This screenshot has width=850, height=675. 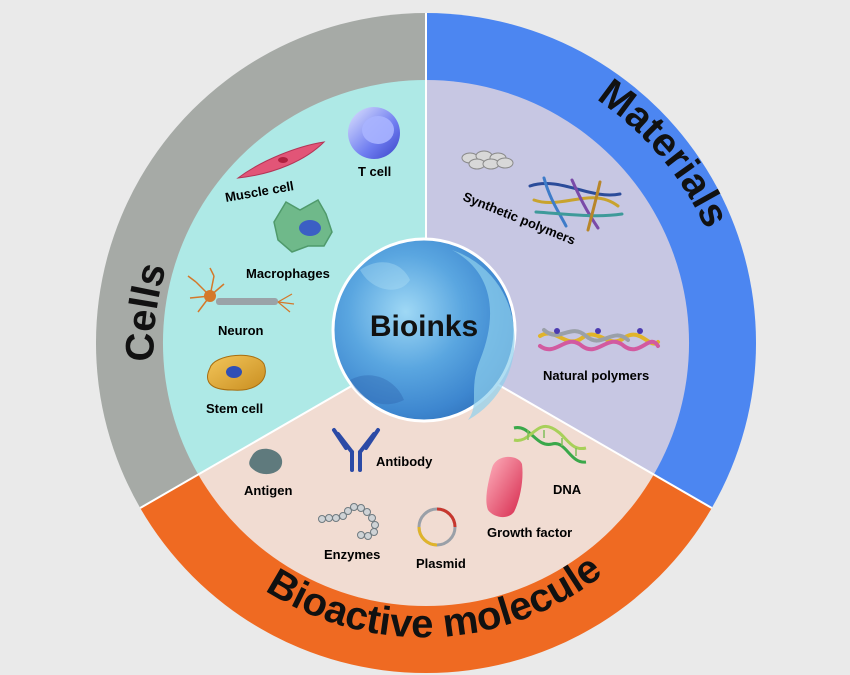 I want to click on t-cell-label: T cell, so click(x=374, y=171).